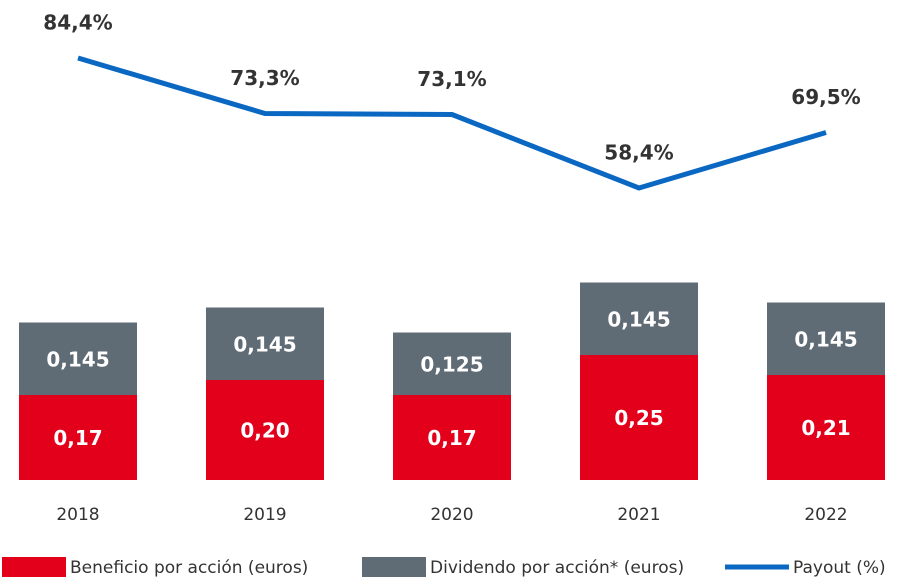 The width and height of the screenshot is (903, 584). What do you see at coordinates (557, 568) in the screenshot?
I see `legend-label: Dividendo por acción* (euros)` at bounding box center [557, 568].